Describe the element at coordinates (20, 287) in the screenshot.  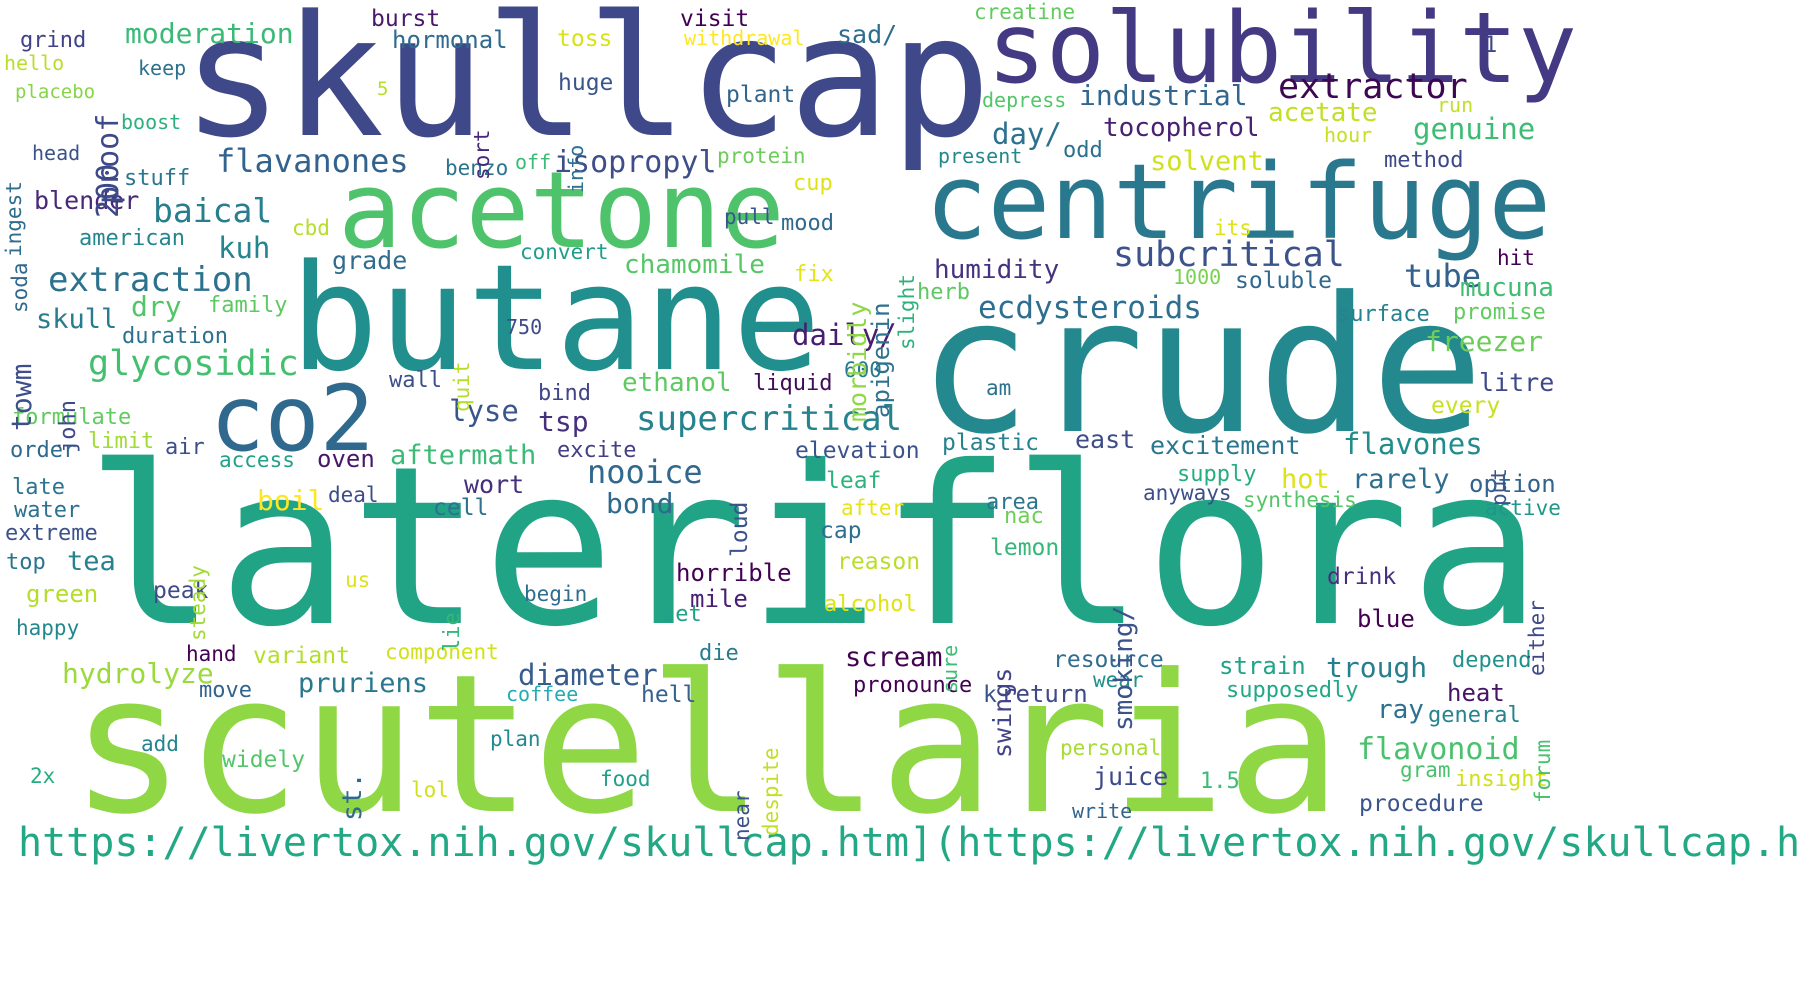
I see `word-soda: soda` at that location.